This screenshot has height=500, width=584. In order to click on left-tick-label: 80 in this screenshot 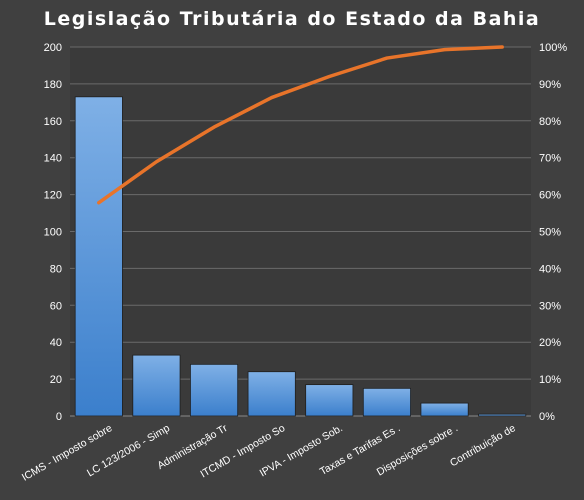, I will do `click(56, 269)`.